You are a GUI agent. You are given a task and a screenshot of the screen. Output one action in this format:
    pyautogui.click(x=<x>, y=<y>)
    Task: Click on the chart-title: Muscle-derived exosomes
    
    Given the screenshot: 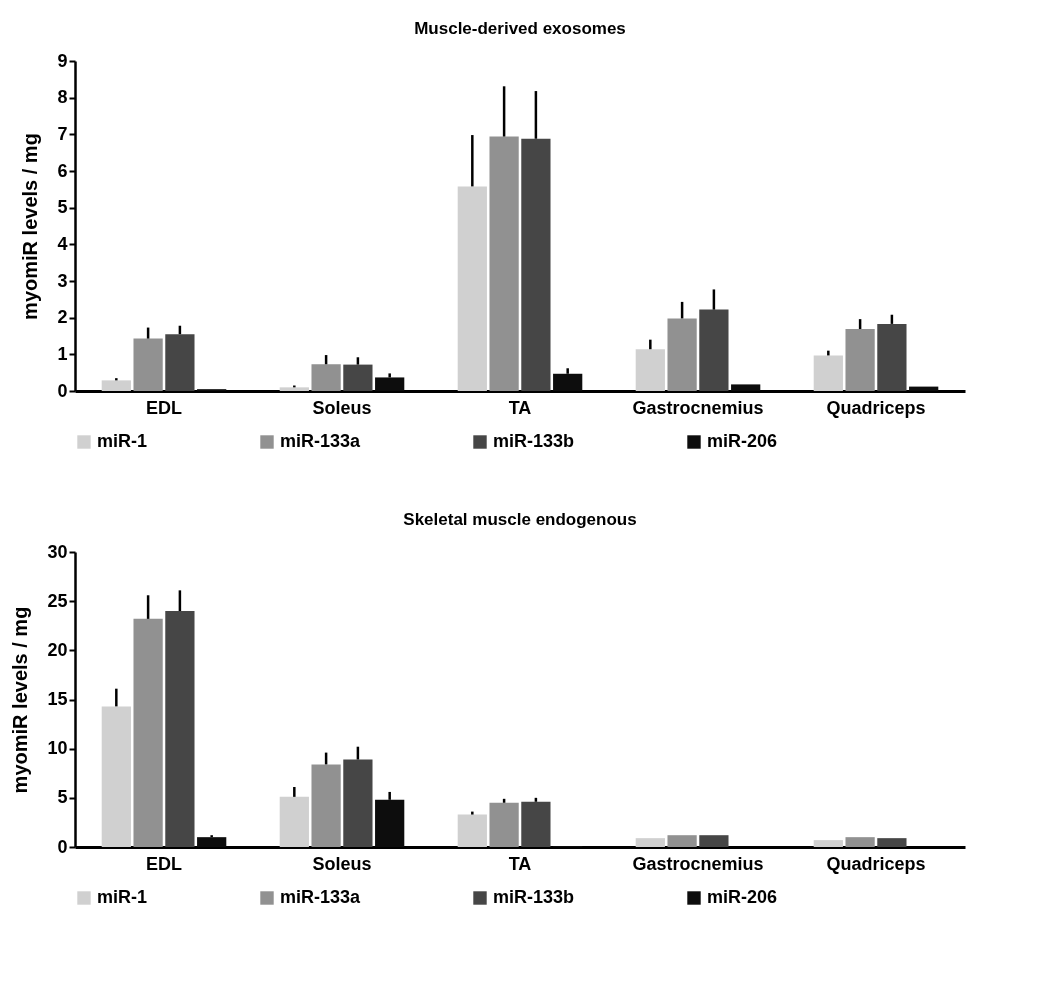 What is the action you would take?
    pyautogui.click(x=520, y=28)
    